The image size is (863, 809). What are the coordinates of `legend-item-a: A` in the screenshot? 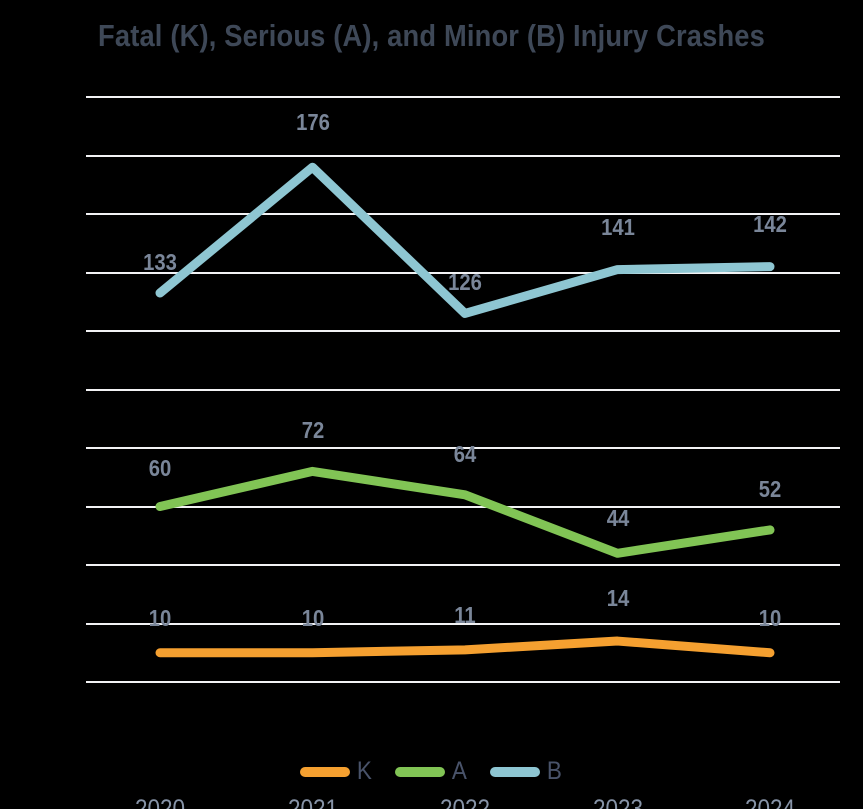 It's located at (431, 771).